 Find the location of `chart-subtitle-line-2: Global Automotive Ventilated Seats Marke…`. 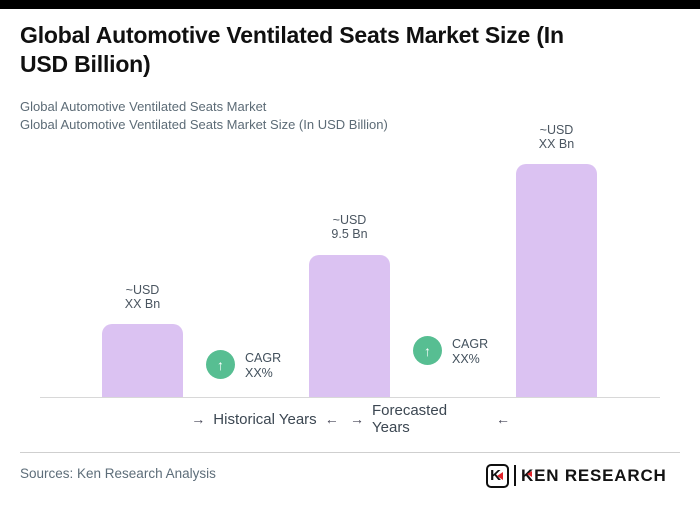

chart-subtitle-line-2: Global Automotive Ventilated Seats Marke… is located at coordinates (204, 124).